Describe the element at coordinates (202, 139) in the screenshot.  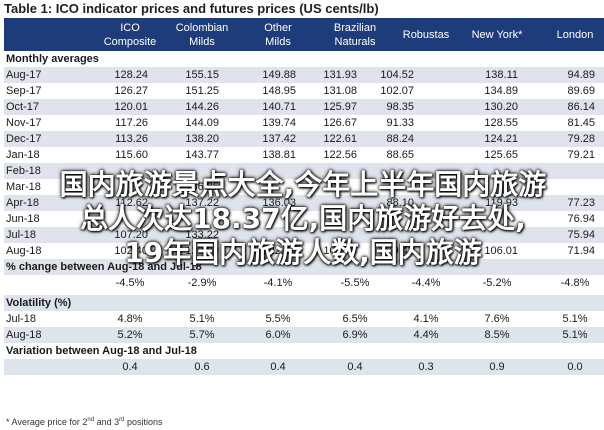
I see `table-cell: 138.20` at that location.